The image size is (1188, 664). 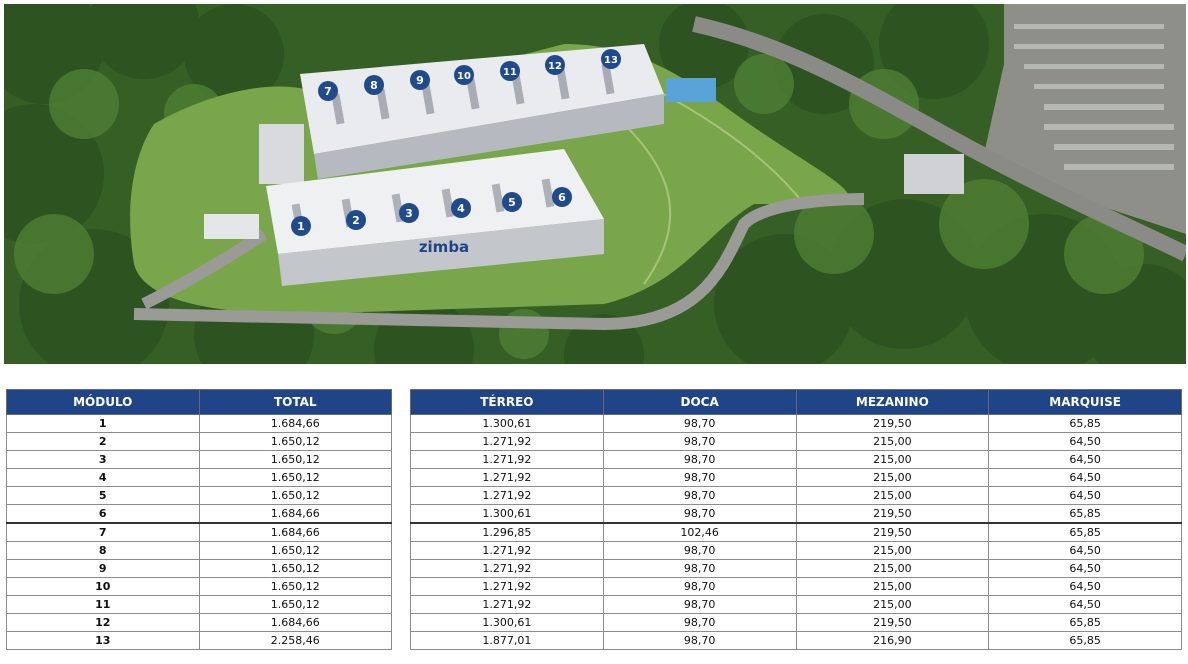 I want to click on table-row: 9 1.650,12, so click(x=199, y=568).